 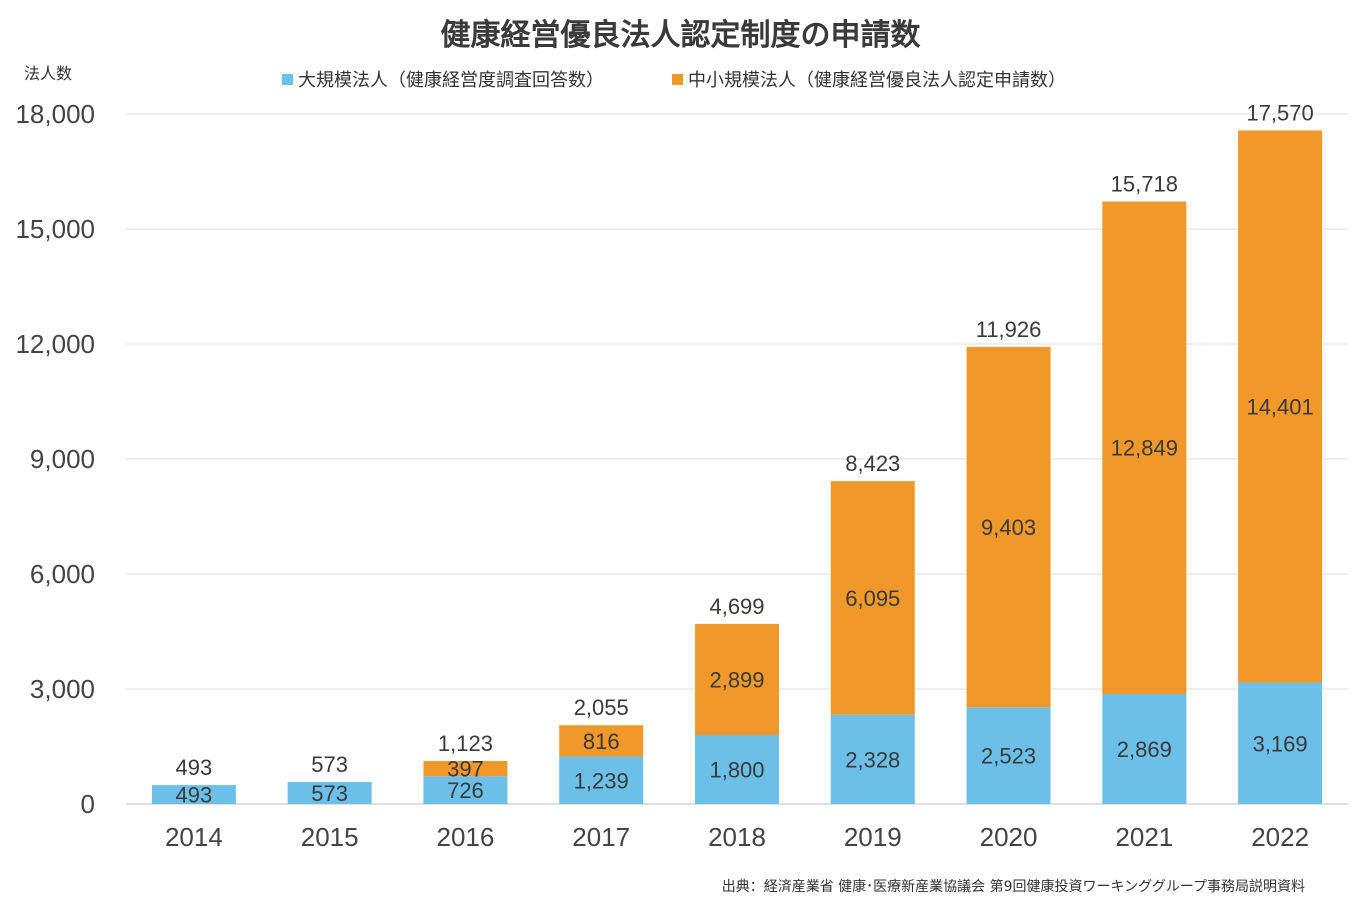 I want to click on data-label-sme: 2,899, so click(x=736, y=679).